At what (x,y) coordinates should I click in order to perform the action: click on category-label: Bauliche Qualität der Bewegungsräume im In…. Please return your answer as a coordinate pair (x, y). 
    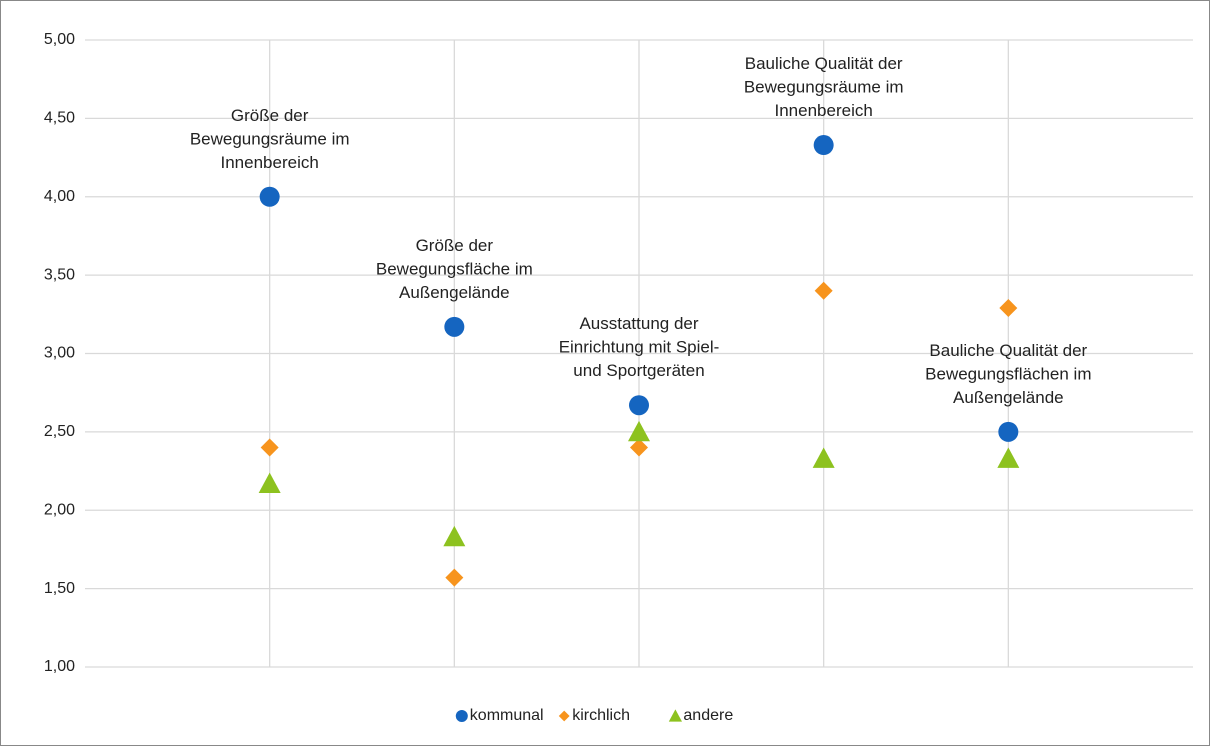
    Looking at the image, I should click on (824, 88).